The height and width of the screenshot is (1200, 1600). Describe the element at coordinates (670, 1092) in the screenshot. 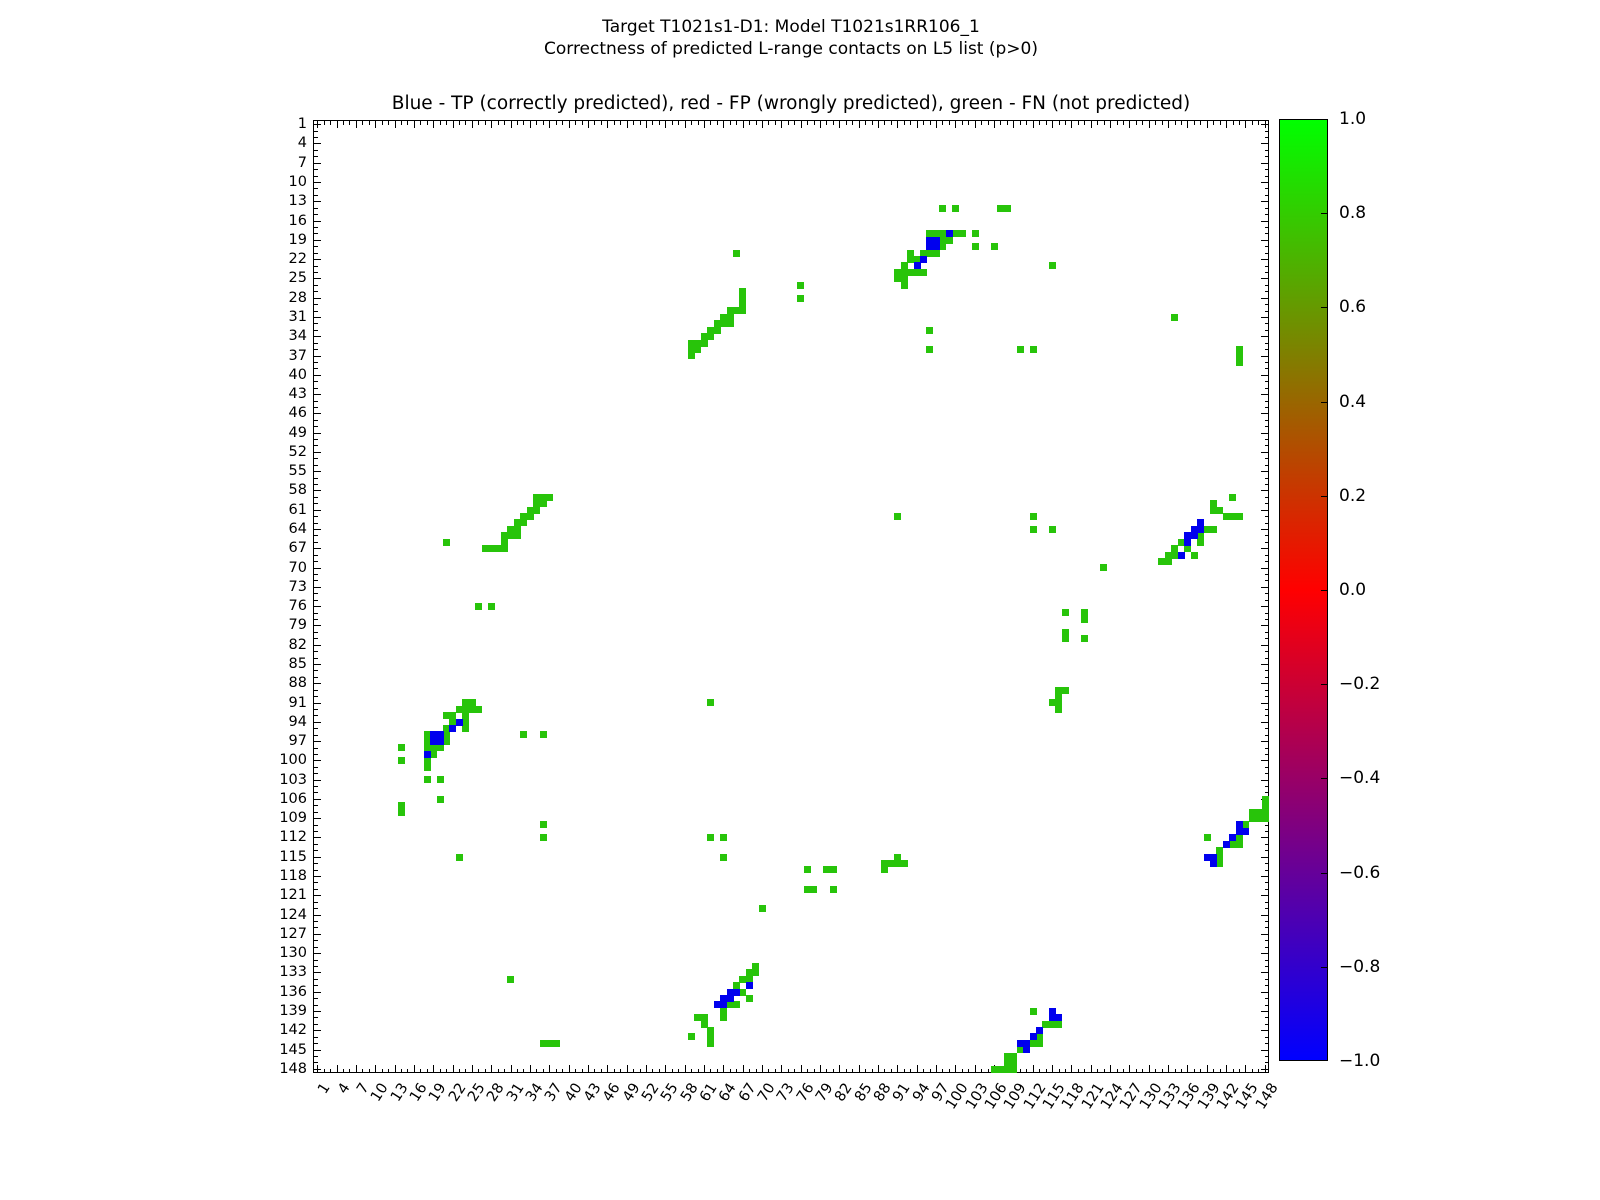

I see `x-tick-label: 55` at that location.